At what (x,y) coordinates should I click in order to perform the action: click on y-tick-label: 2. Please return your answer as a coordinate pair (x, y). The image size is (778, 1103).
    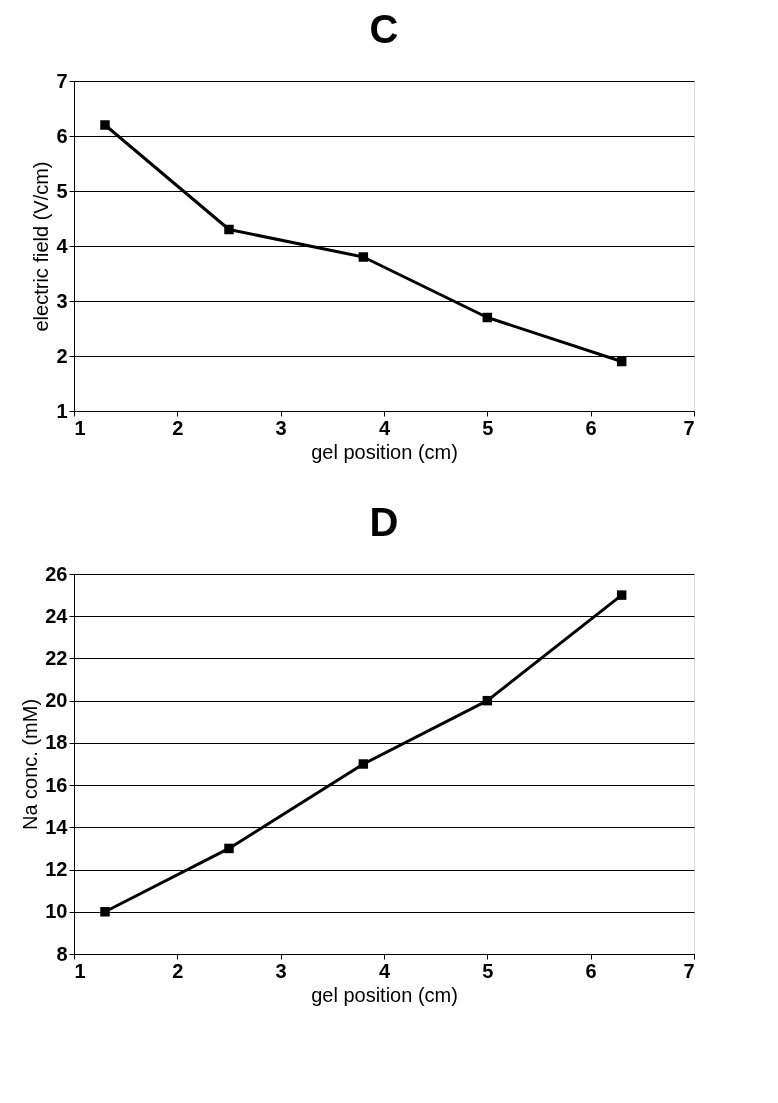
    Looking at the image, I should click on (62, 355).